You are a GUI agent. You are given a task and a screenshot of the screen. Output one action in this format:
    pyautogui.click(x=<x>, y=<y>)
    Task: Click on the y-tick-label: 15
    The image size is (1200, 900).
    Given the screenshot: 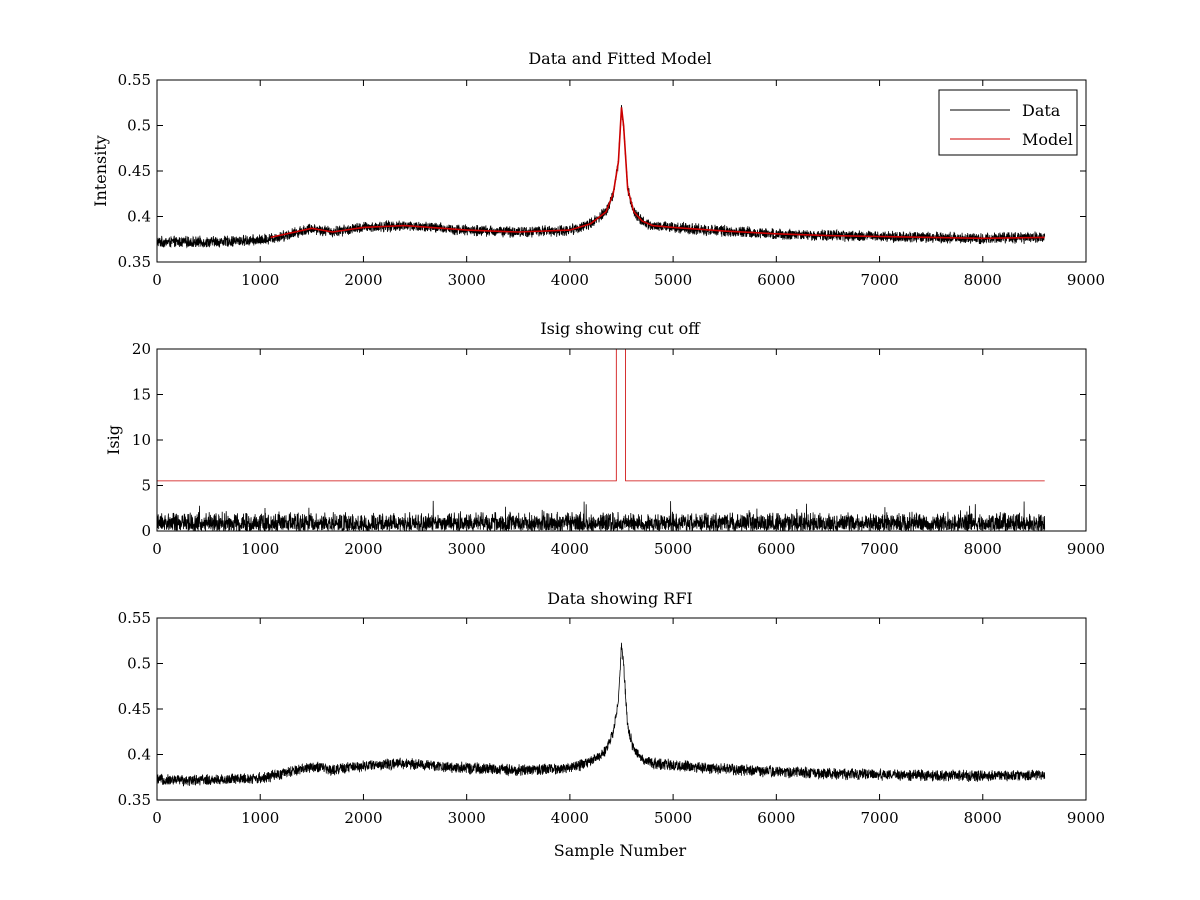 What is the action you would take?
    pyautogui.click(x=141, y=395)
    